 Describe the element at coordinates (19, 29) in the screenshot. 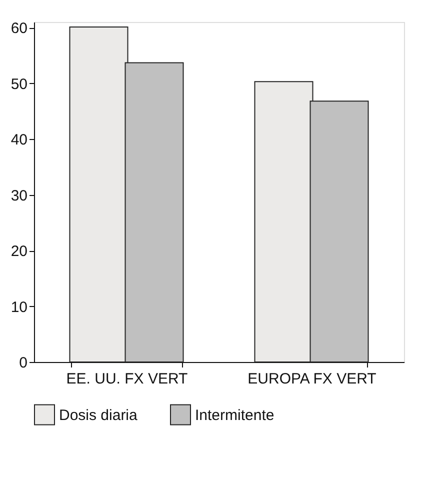

I see `y-tick-label: 60` at that location.